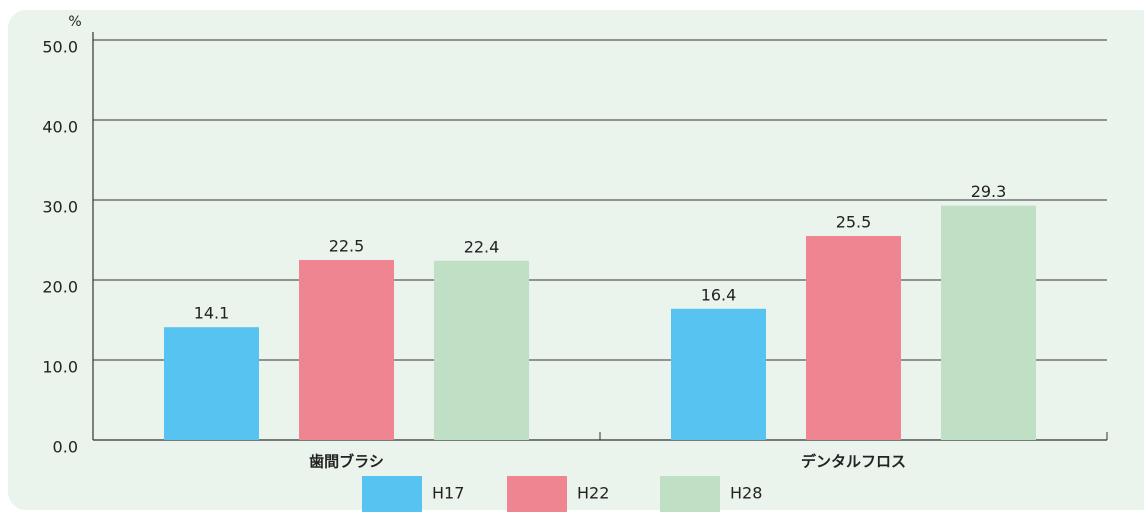  I want to click on y-tick-label: 20.0, so click(60, 287).